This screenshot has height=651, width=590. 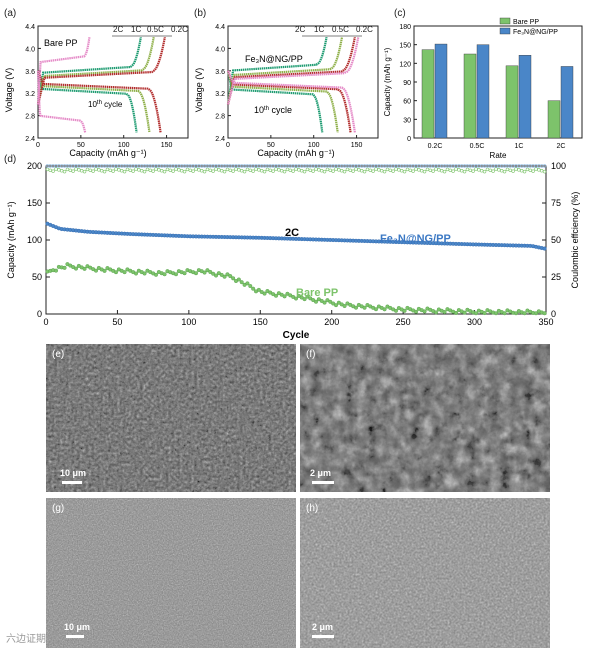 I want to click on panel-d-bare-label: Bare PP, so click(x=317, y=293).